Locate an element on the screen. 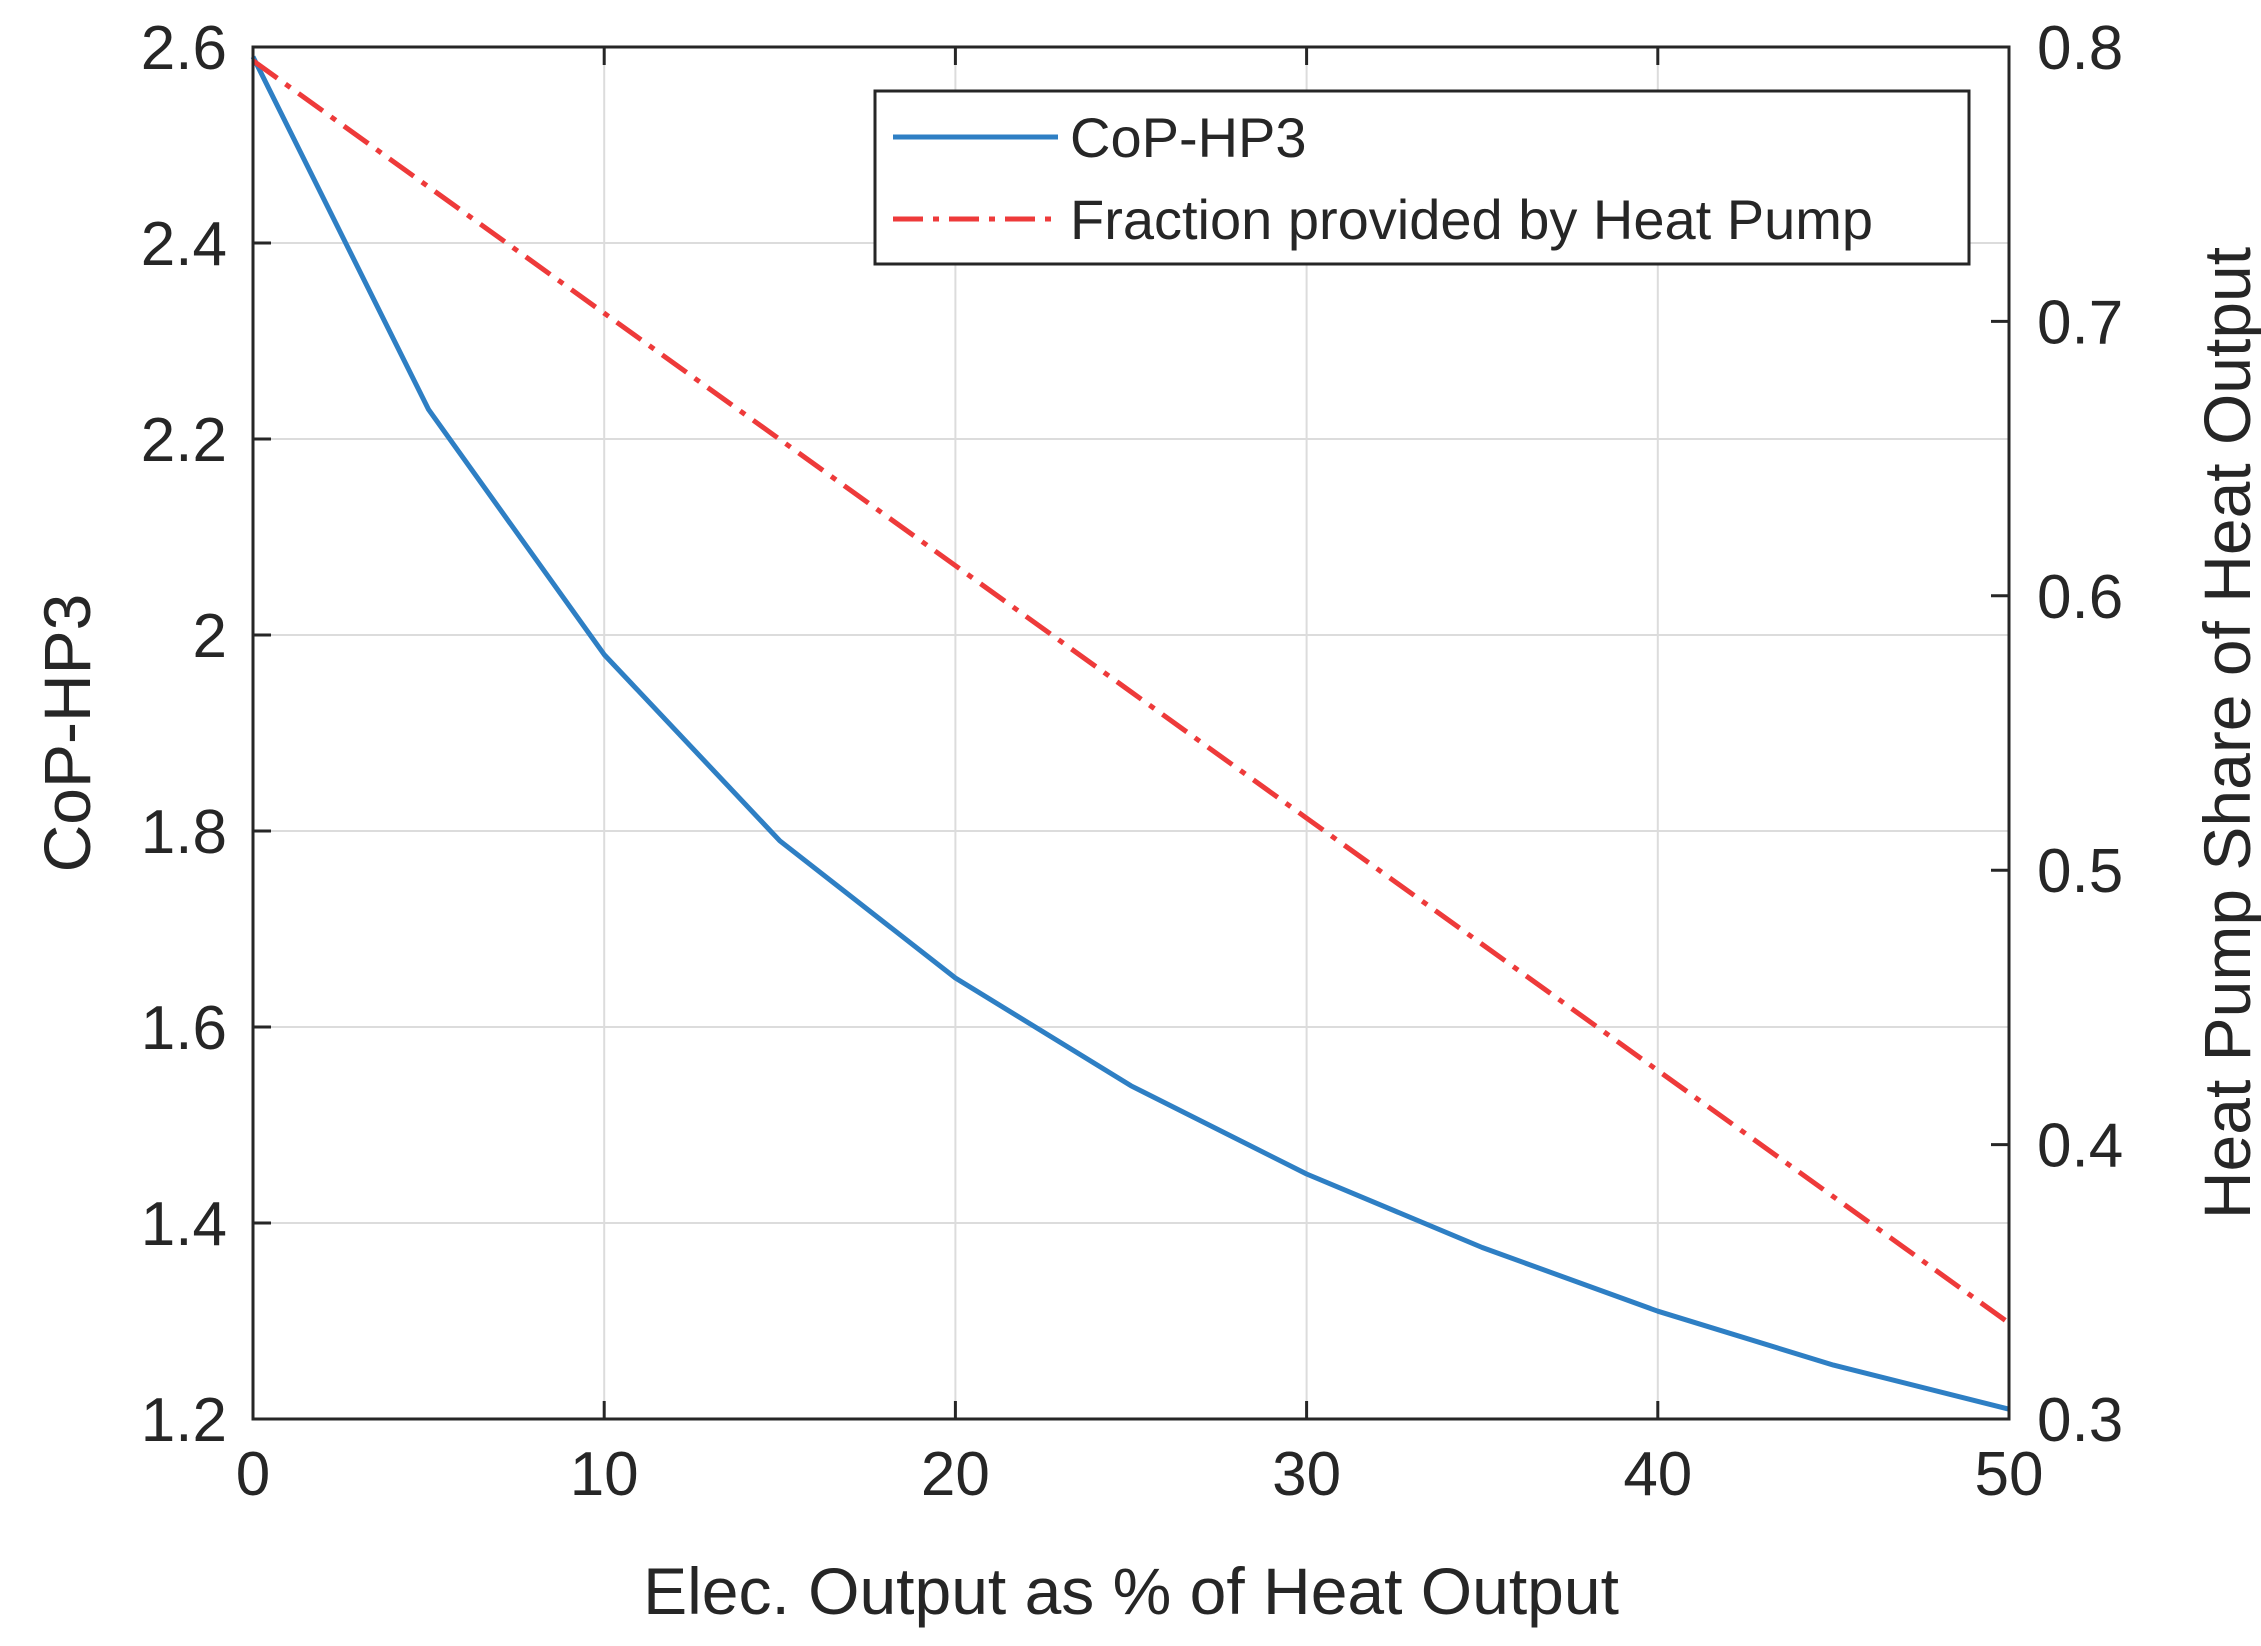 Image resolution: width=2261 pixels, height=1646 pixels. y-tick-label: 2 is located at coordinates (210, 636).